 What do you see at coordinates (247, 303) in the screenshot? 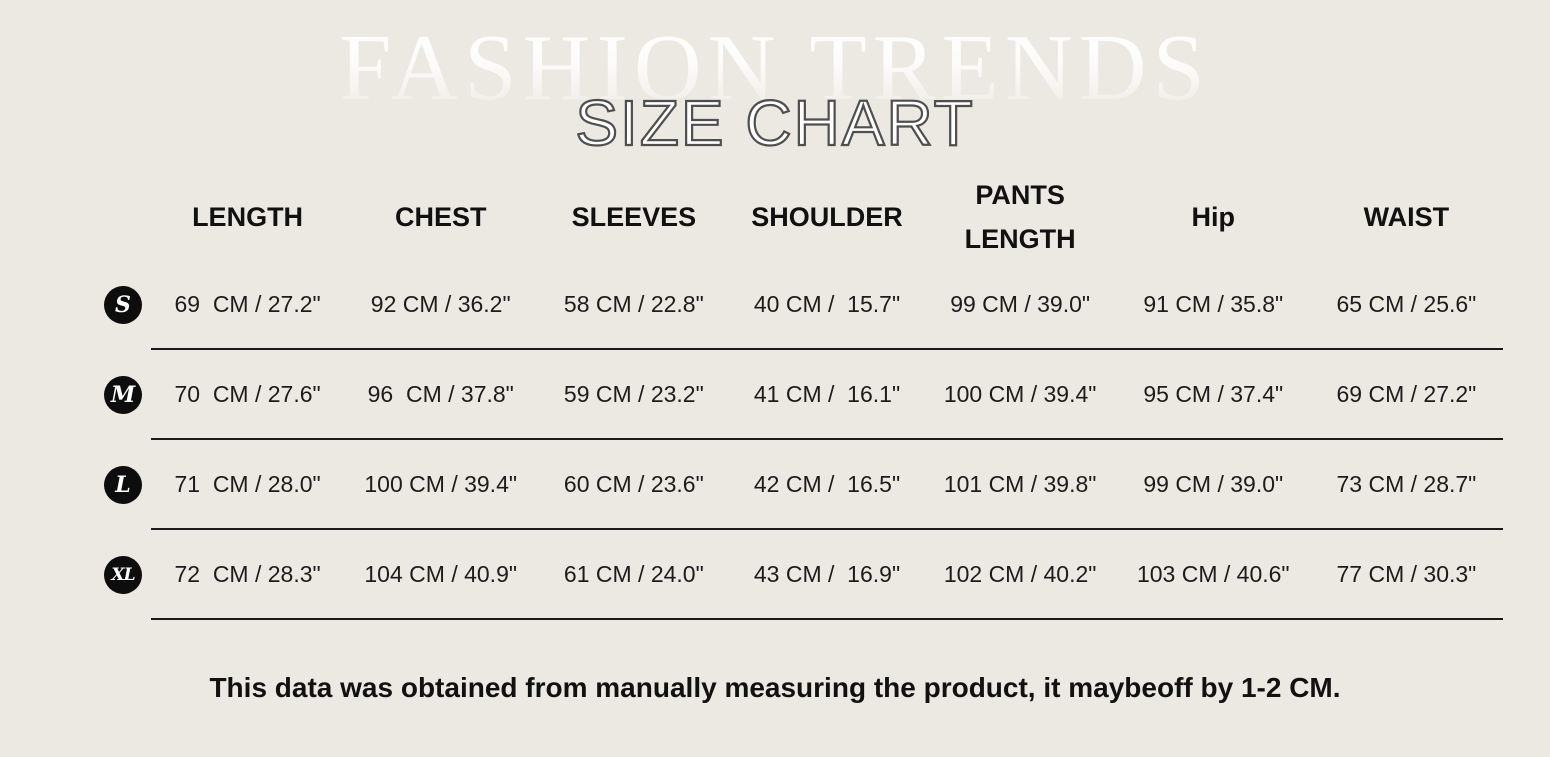
I see `cell-length: 69 CM / 27.2"` at bounding box center [247, 303].